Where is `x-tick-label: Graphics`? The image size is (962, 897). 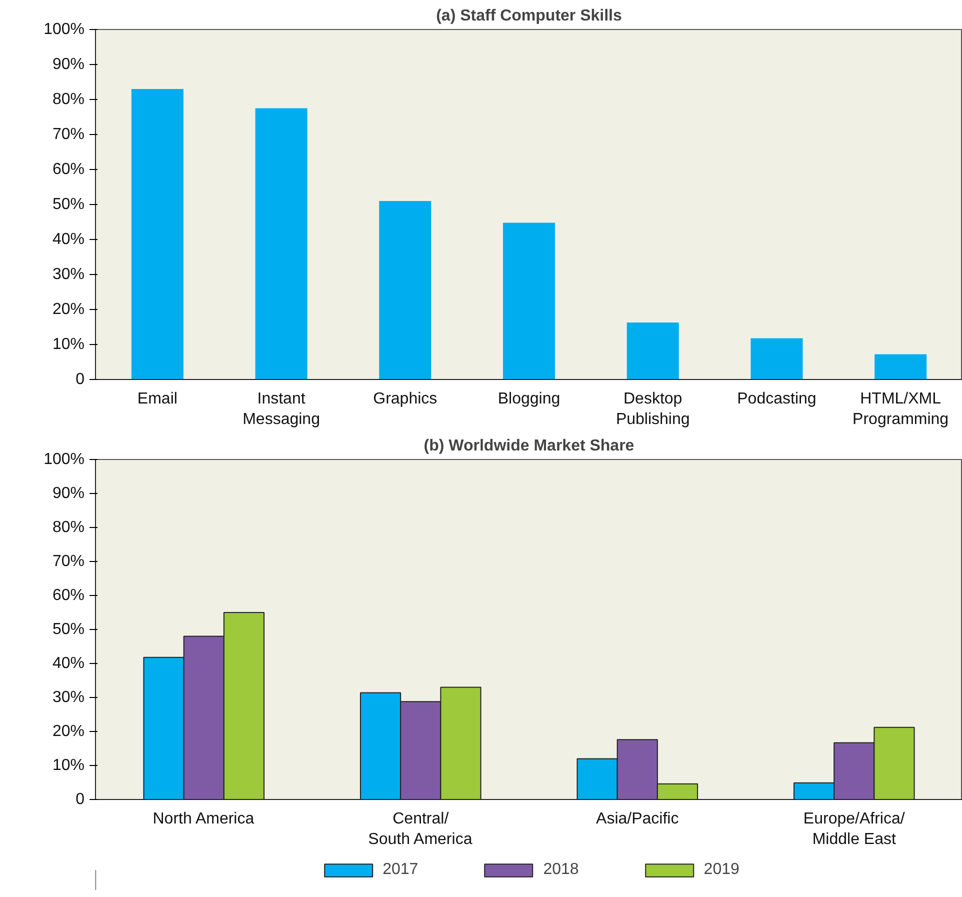
x-tick-label: Graphics is located at coordinates (405, 399).